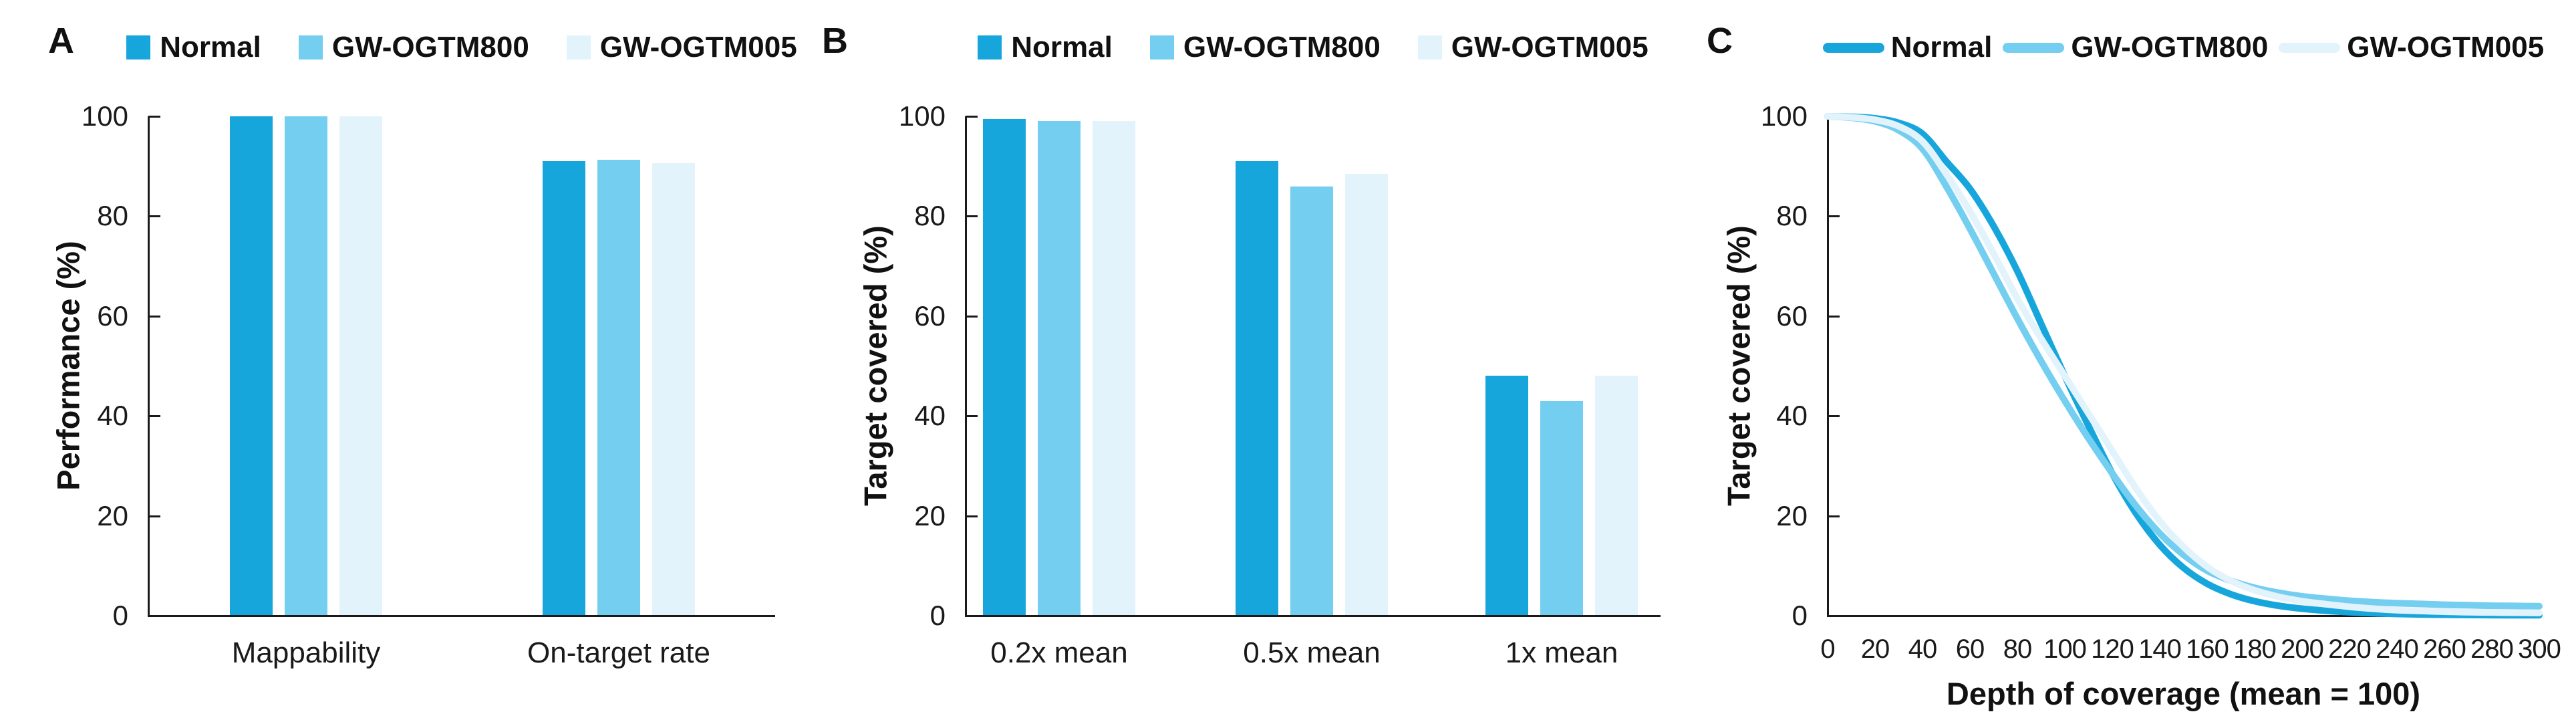 The width and height of the screenshot is (2576, 728). I want to click on x-tick-label-c: 200, so click(2302, 649).